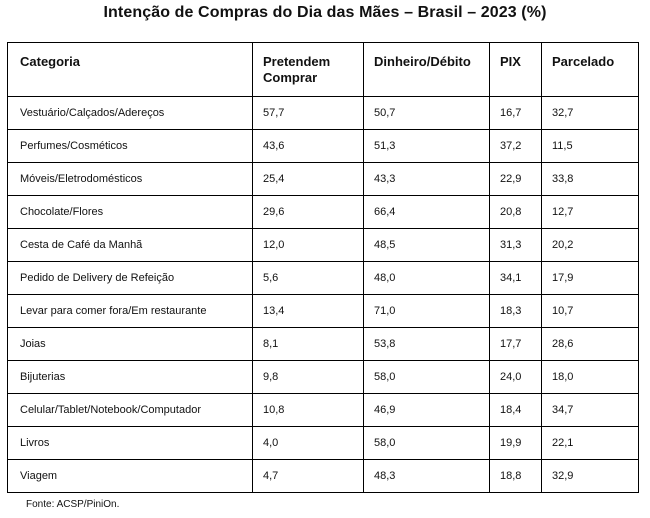 The width and height of the screenshot is (650, 518). What do you see at coordinates (590, 113) in the screenshot?
I see `cell-parcelado: 32,7` at bounding box center [590, 113].